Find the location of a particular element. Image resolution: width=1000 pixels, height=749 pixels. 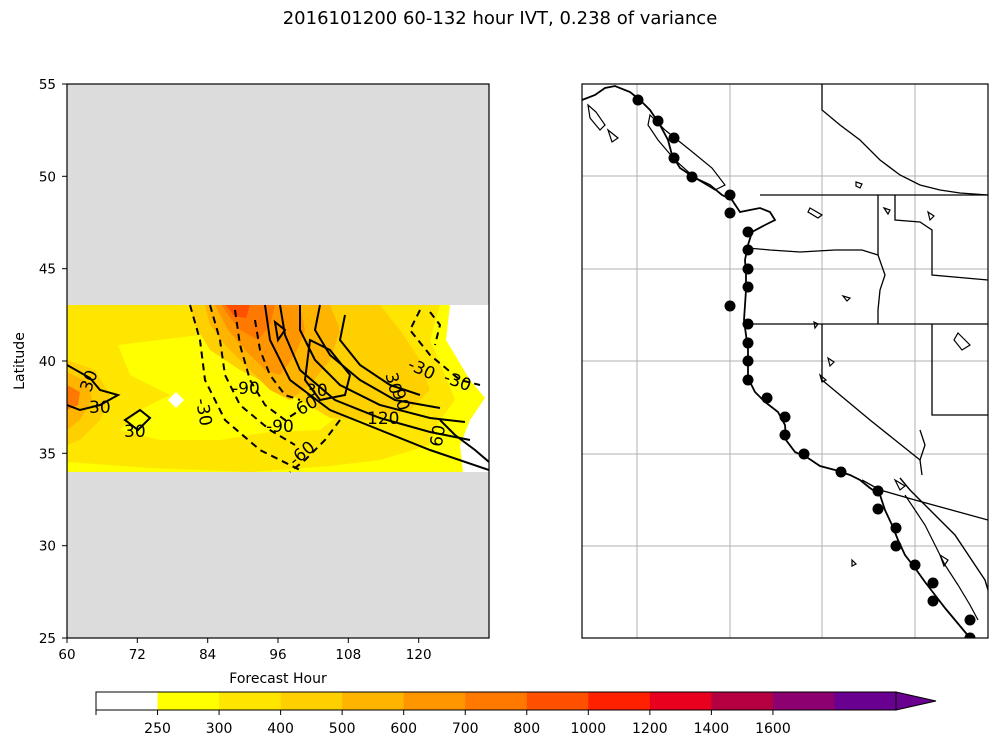

colorbar-tick-label: 600 is located at coordinates (403, 729).